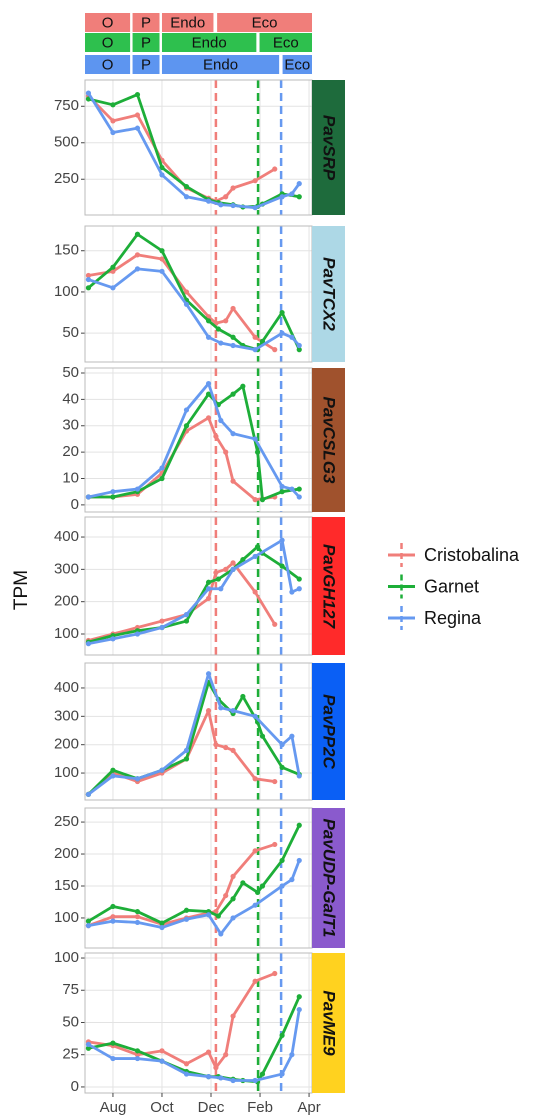 The width and height of the screenshot is (547, 1118). Describe the element at coordinates (70, 989) in the screenshot. I see `y-tick-label: 75` at that location.